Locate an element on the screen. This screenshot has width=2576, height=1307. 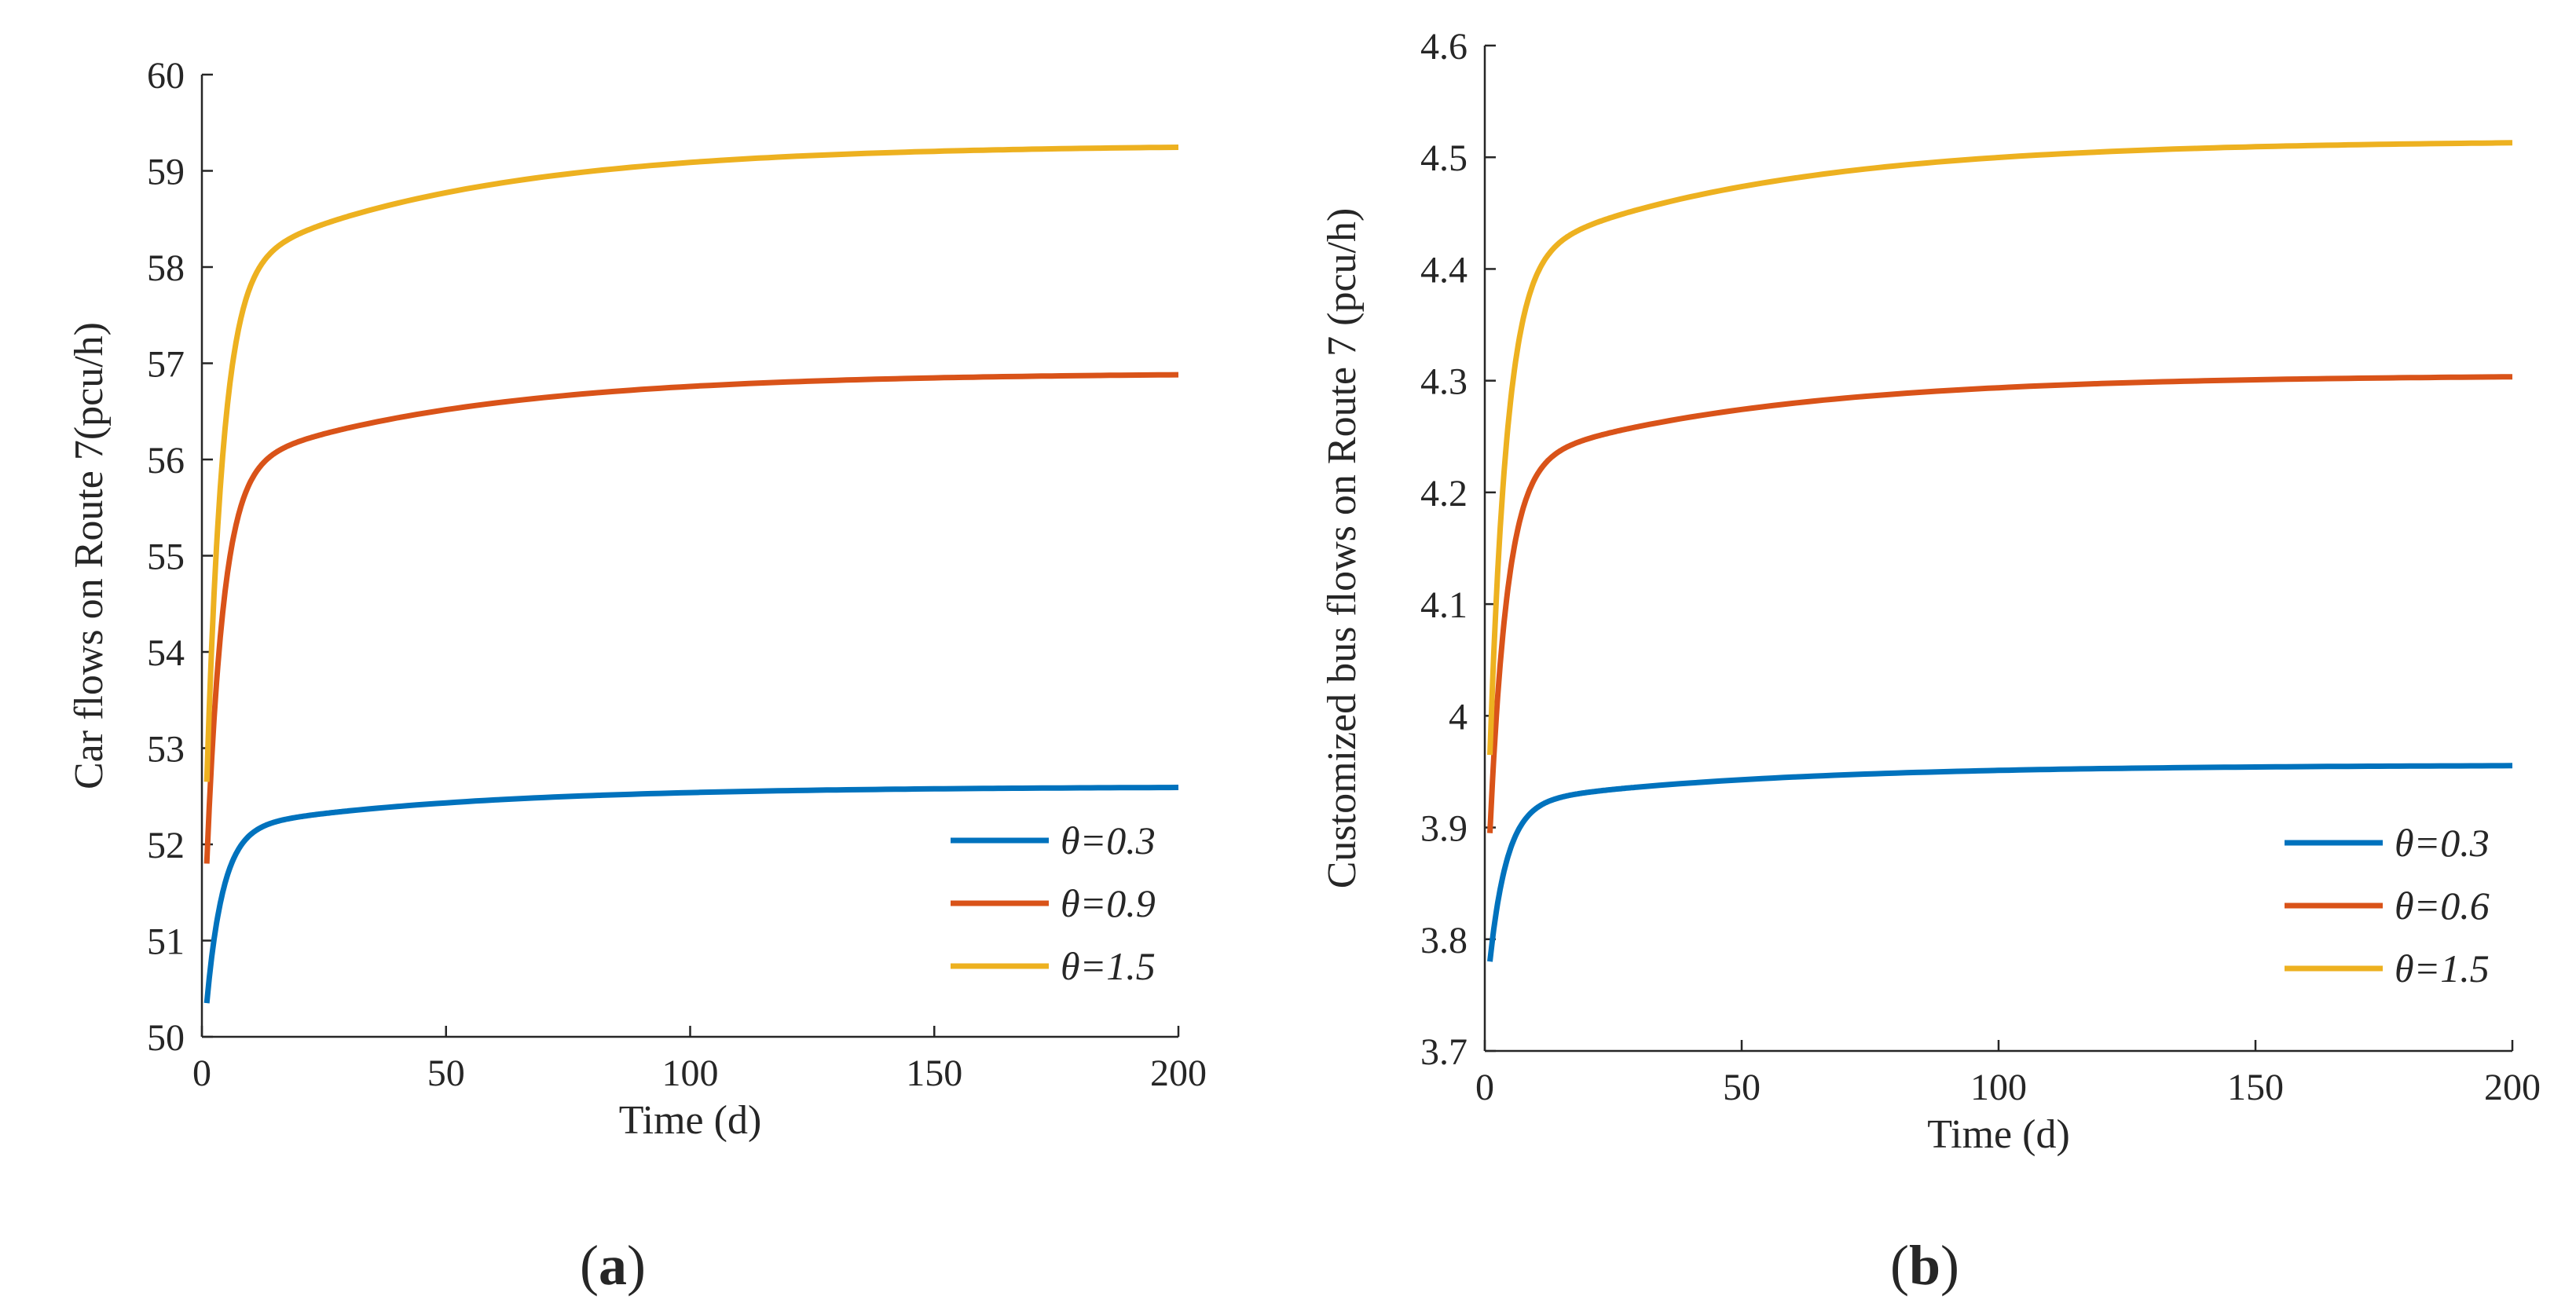
legend-label: θ=0.6 is located at coordinates (2442, 906).